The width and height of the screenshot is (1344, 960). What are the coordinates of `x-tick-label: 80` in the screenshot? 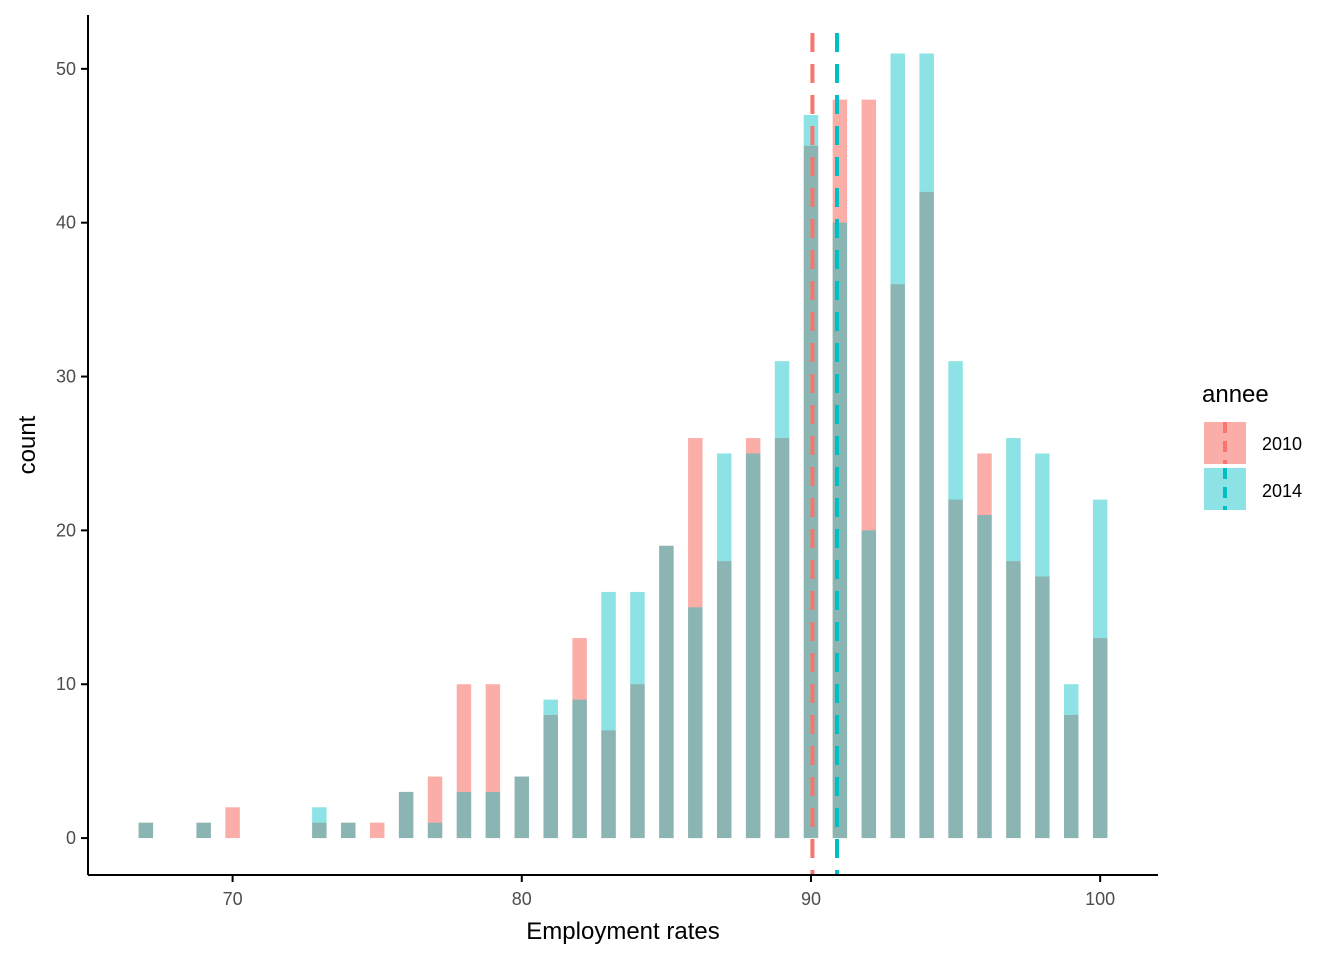 It's located at (522, 899).